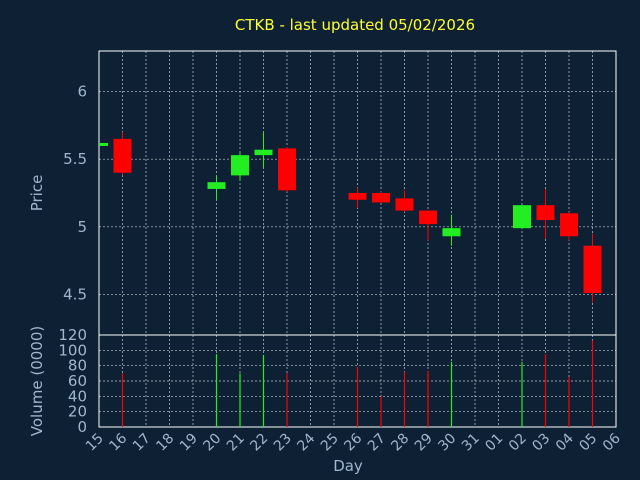  What do you see at coordinates (77, 412) in the screenshot?
I see `volume-y-tick-label: 20` at bounding box center [77, 412].